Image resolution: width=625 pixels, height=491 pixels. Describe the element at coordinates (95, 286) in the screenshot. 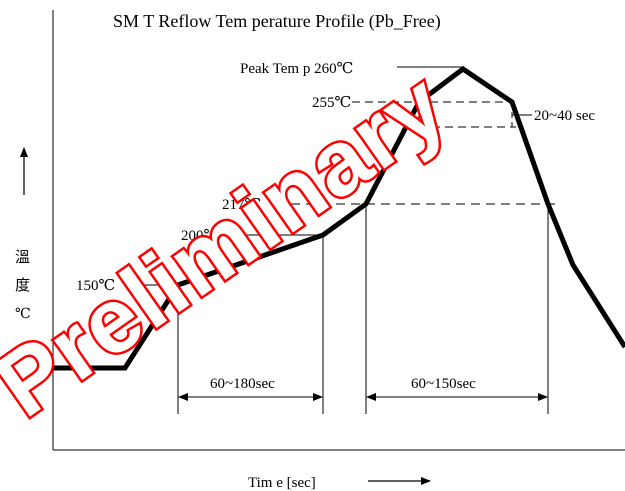

I see `label-150: 150℃` at that location.